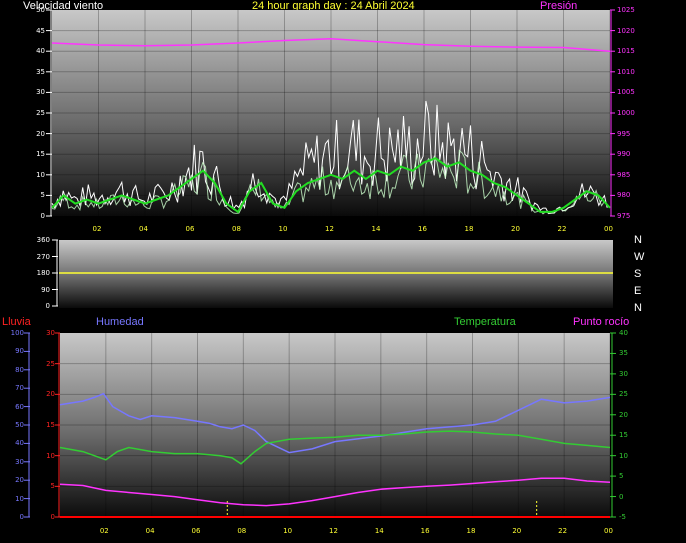 This screenshot has height=543, width=686. I want to click on legend-temperature: Temperatura, so click(485, 322).